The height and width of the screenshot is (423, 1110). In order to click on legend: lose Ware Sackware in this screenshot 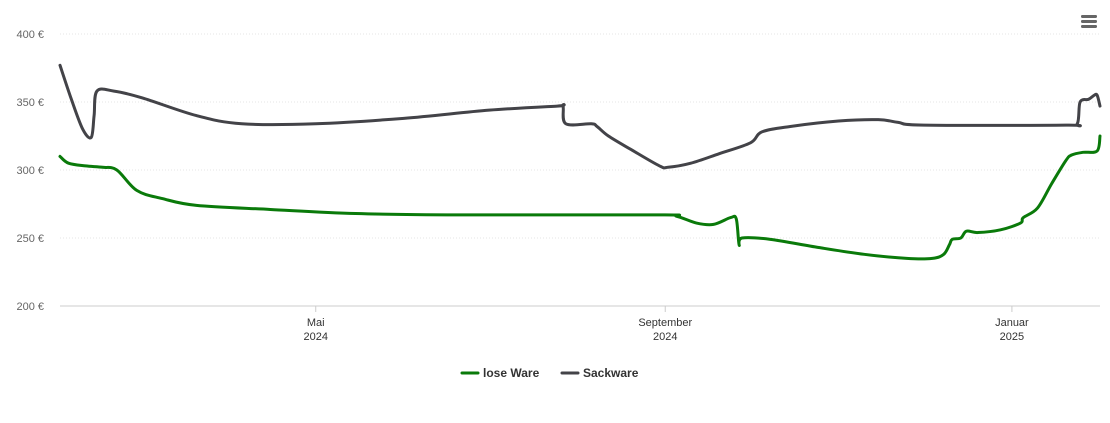, I will do `click(549, 373)`.